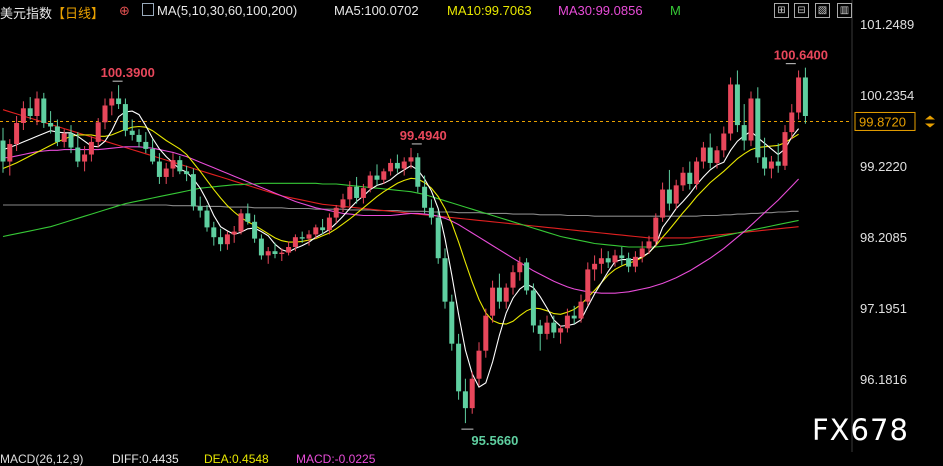 The image size is (943, 466). What do you see at coordinates (78, 13) in the screenshot?
I see `period-selector: 【日线】` at bounding box center [78, 13].